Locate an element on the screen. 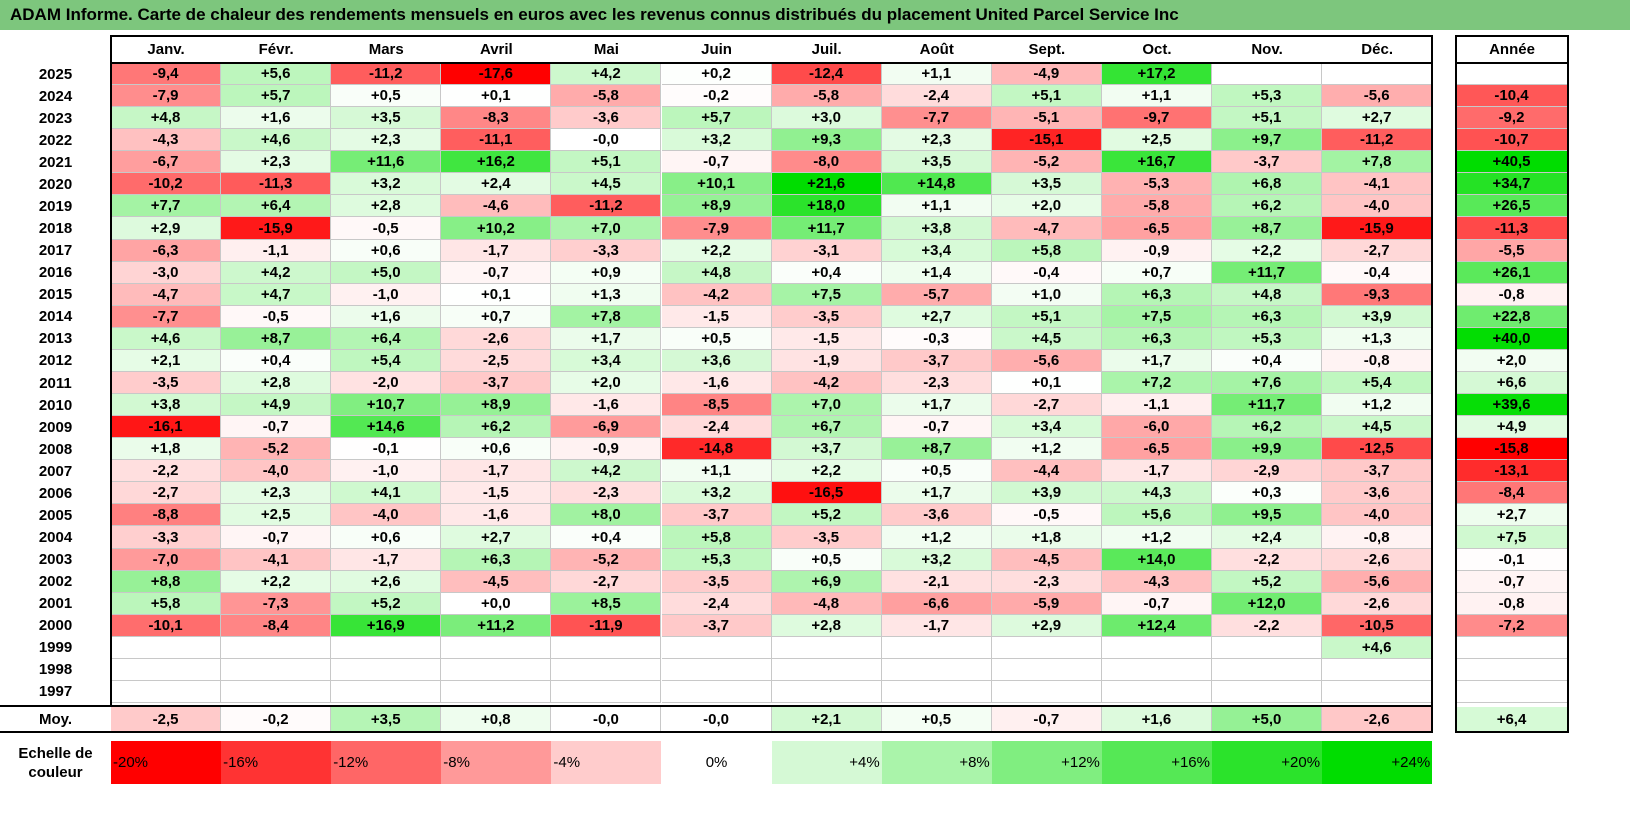 Image resolution: width=1630 pixels, height=815 pixels. heatmap-cell: +1,3 is located at coordinates (606, 294).